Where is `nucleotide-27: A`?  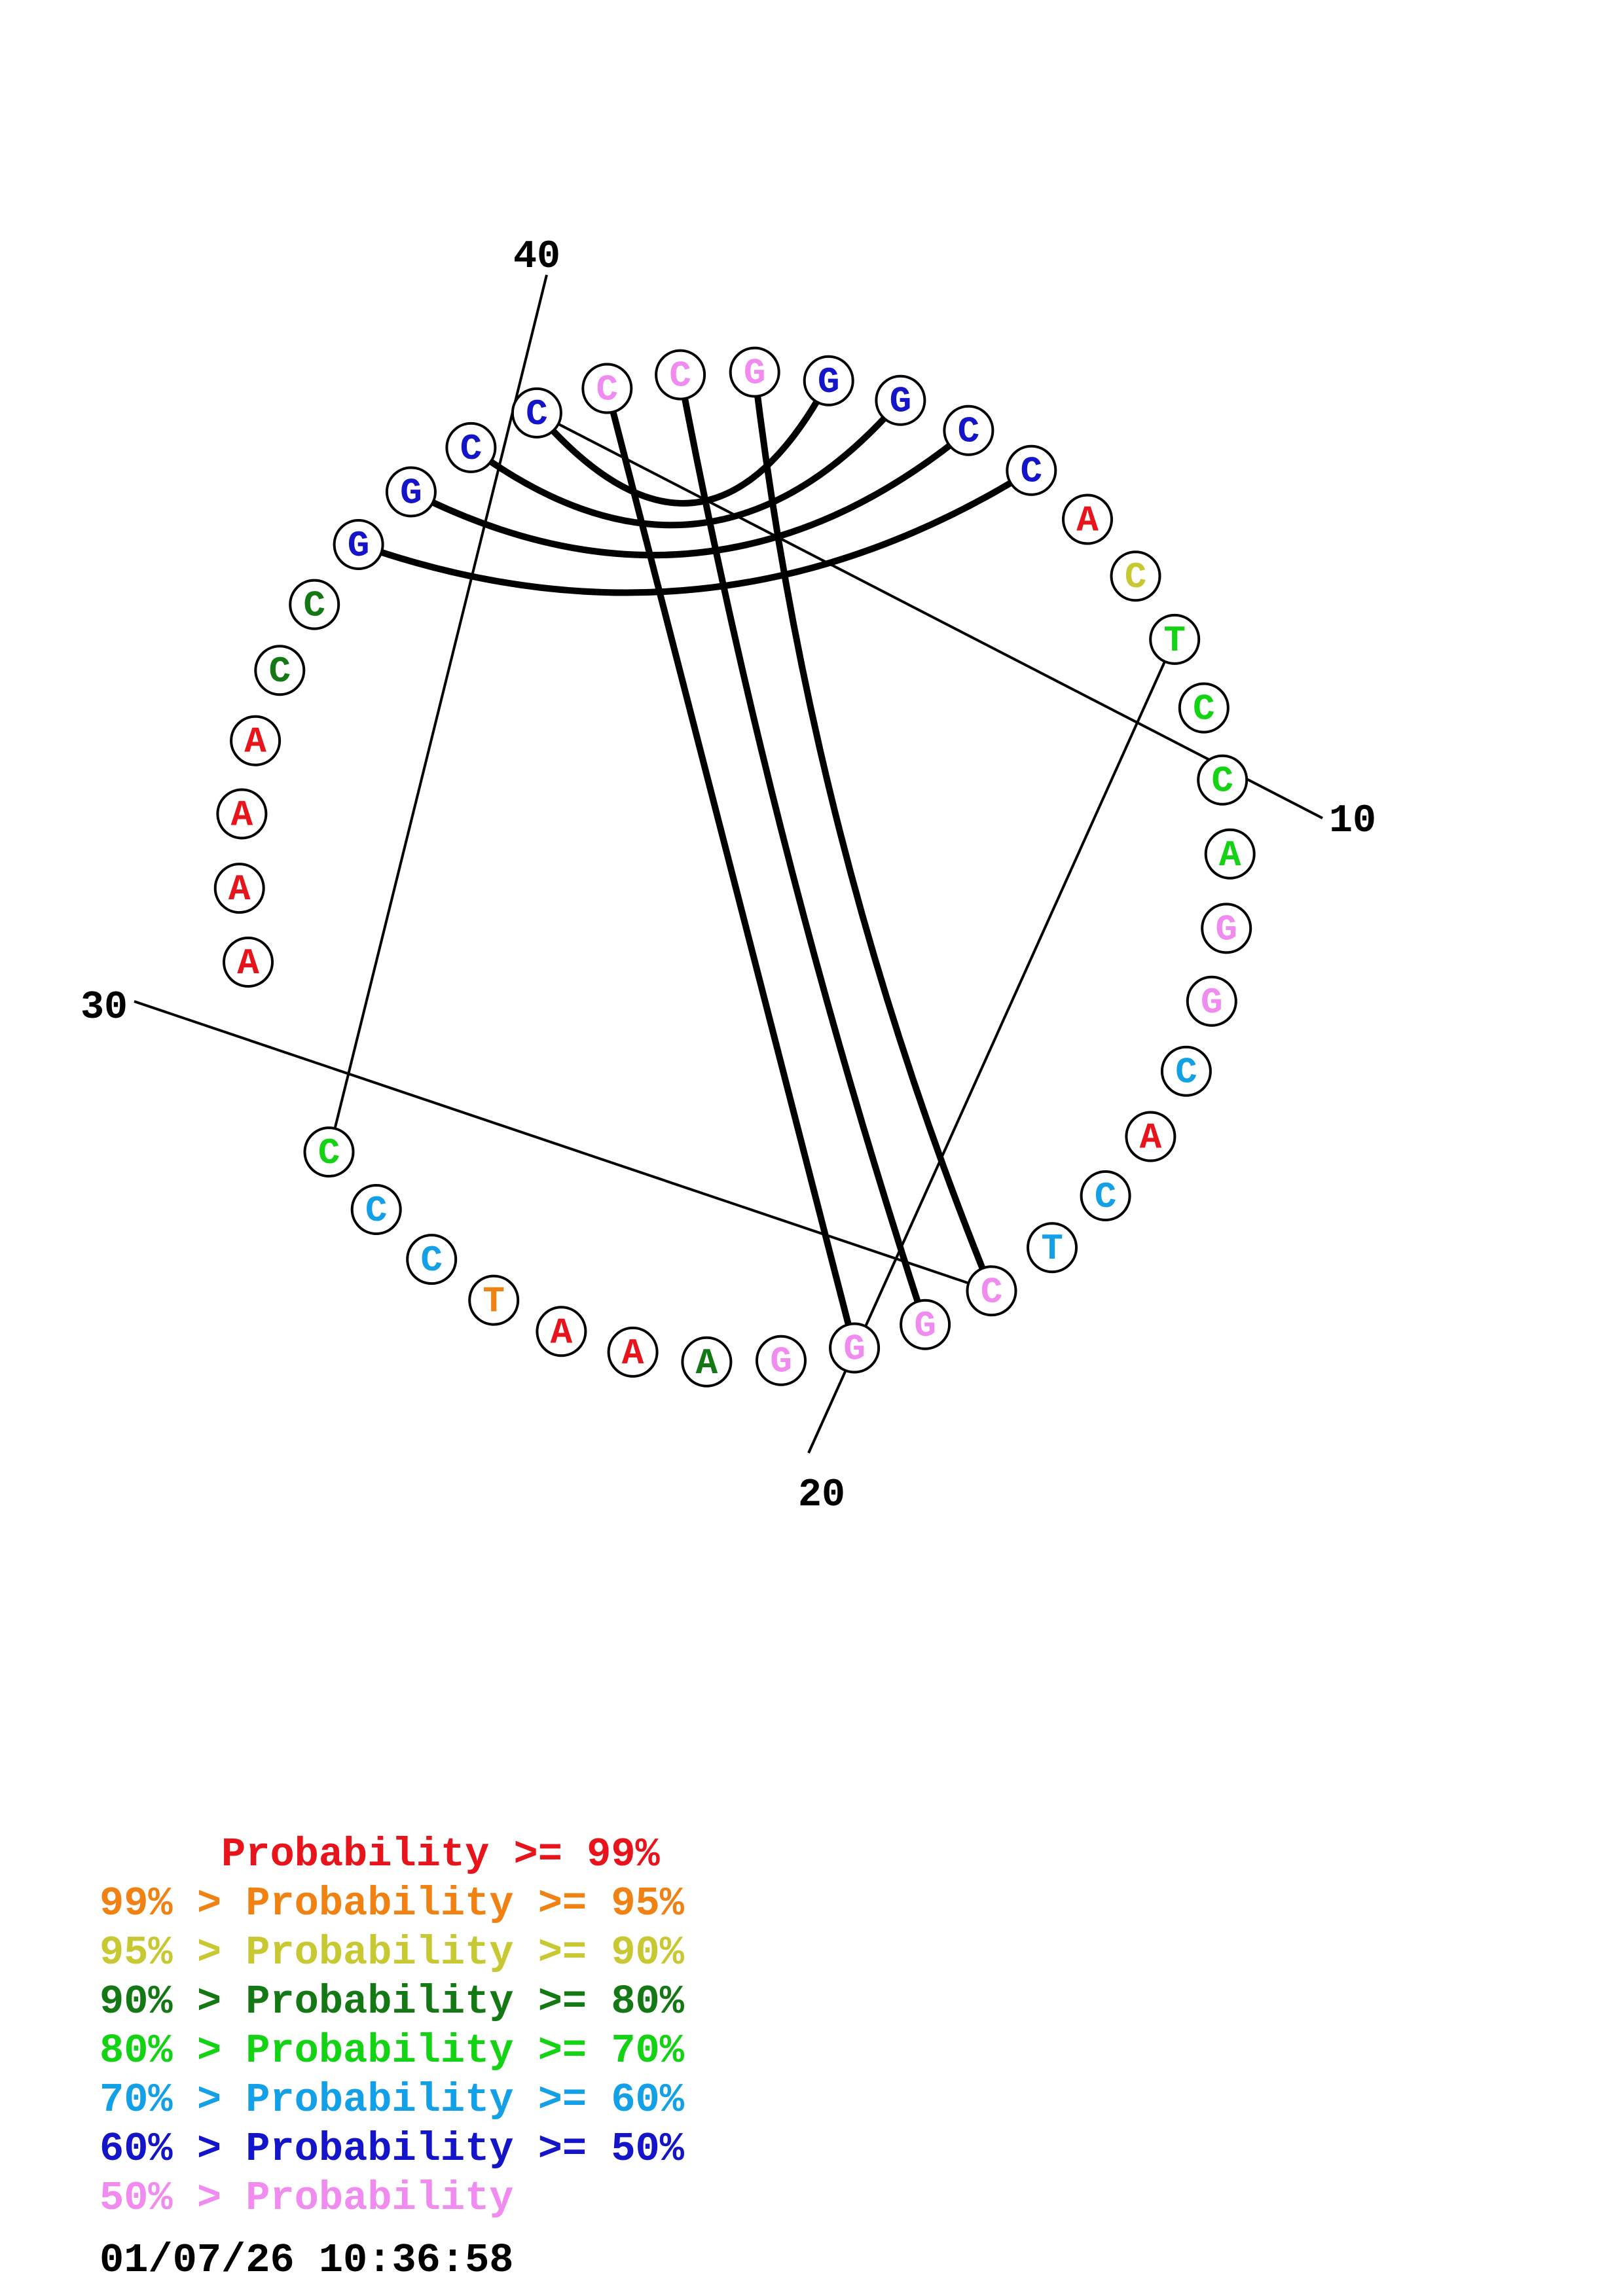 nucleotide-27: A is located at coordinates (1150, 1136).